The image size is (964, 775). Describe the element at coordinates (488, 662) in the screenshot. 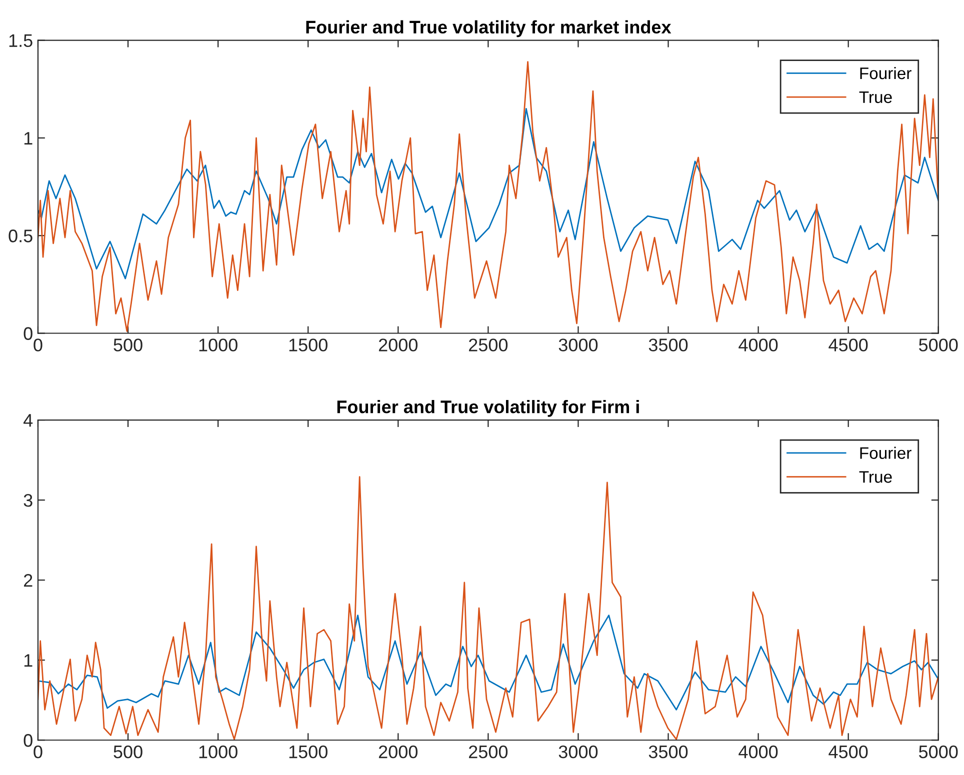

I see `line-series` at that location.